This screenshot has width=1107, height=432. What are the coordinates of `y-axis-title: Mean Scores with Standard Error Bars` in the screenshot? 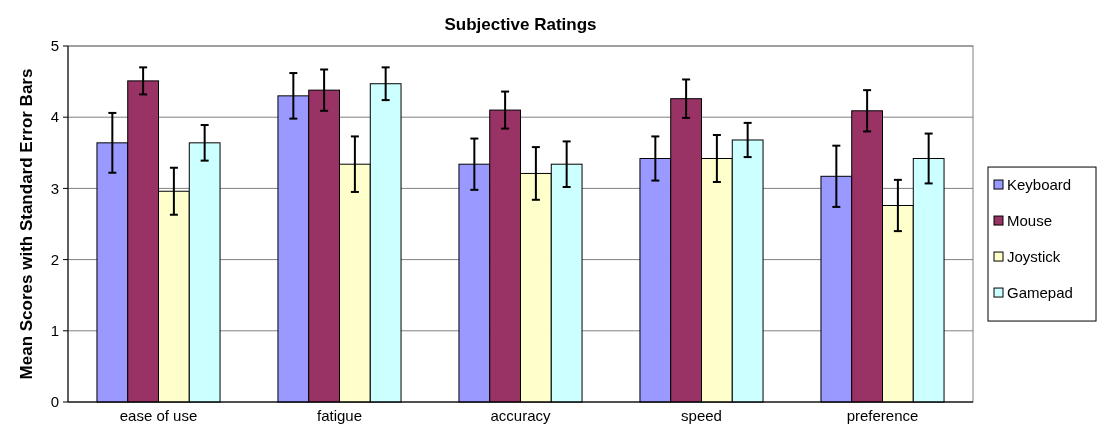 It's located at (26, 224).